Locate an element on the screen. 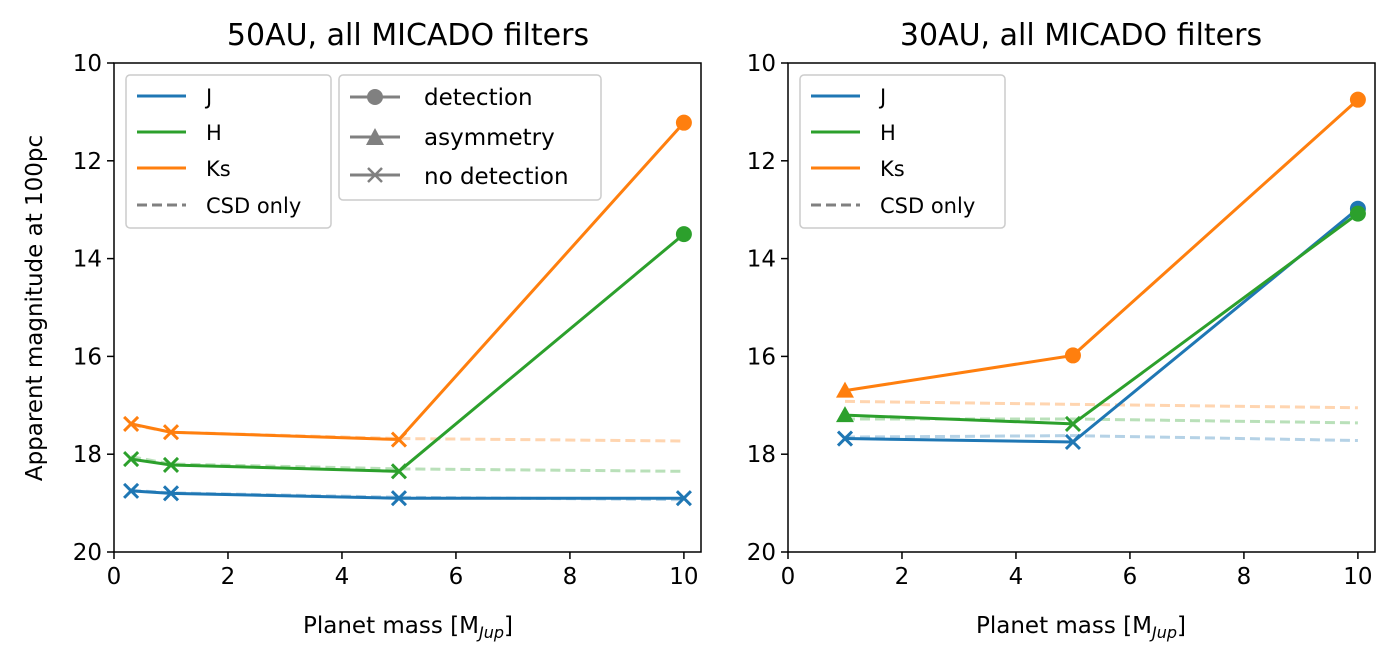 This screenshot has height=665, width=1396. y-axis-label: Apparent magnitude at 100pc is located at coordinates (35, 308).